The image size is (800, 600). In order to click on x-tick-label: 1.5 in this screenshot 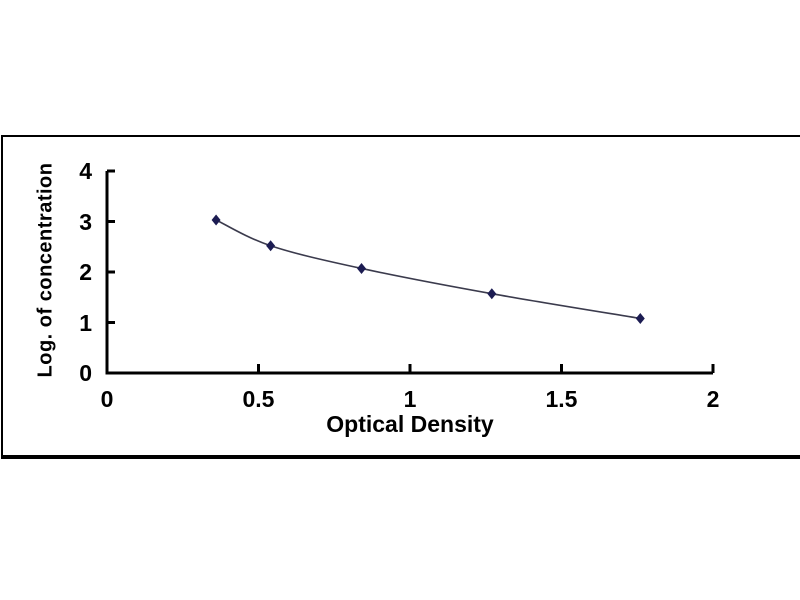, I will do `click(561, 399)`.